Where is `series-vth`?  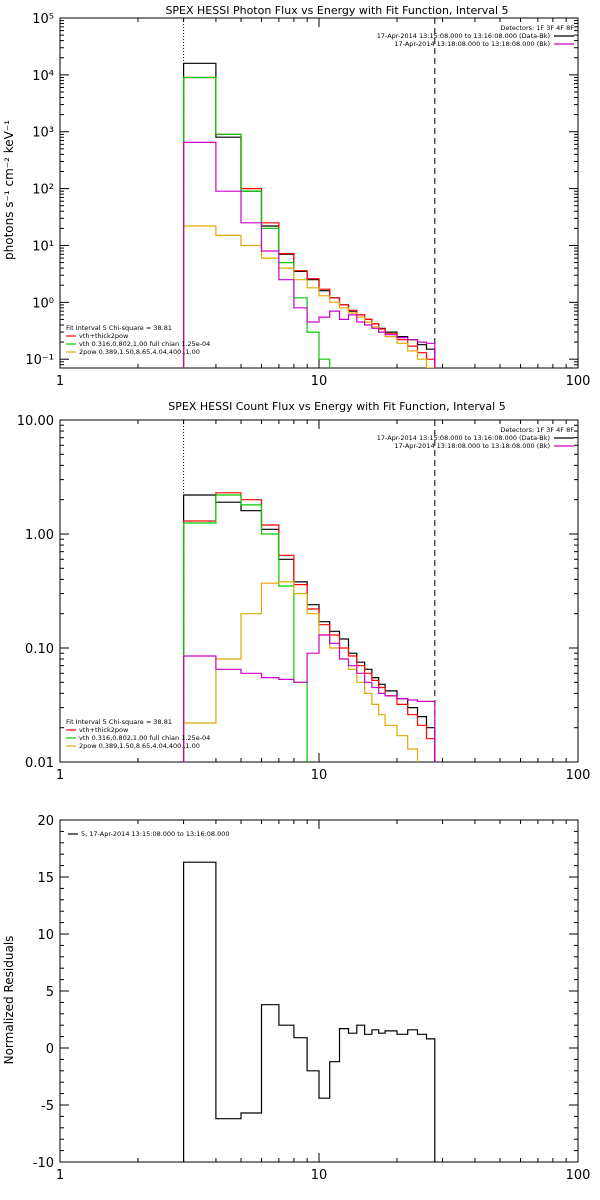
series-vth is located at coordinates (245, 628).